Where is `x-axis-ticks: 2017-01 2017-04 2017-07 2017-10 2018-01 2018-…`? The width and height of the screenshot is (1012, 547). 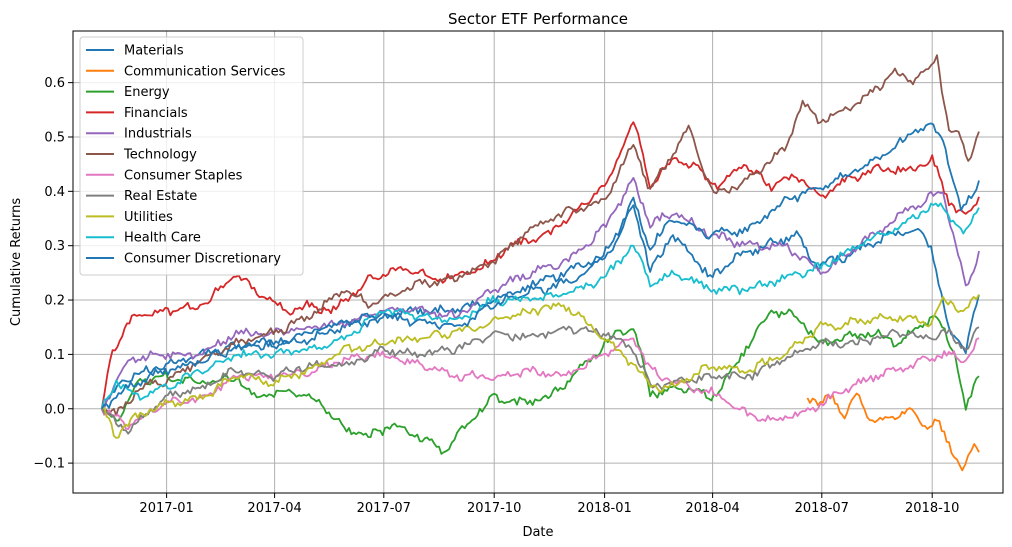
x-axis-ticks: 2017-01 2017-04 2017-07 2017-10 2018-01 2018-… is located at coordinates (549, 504).